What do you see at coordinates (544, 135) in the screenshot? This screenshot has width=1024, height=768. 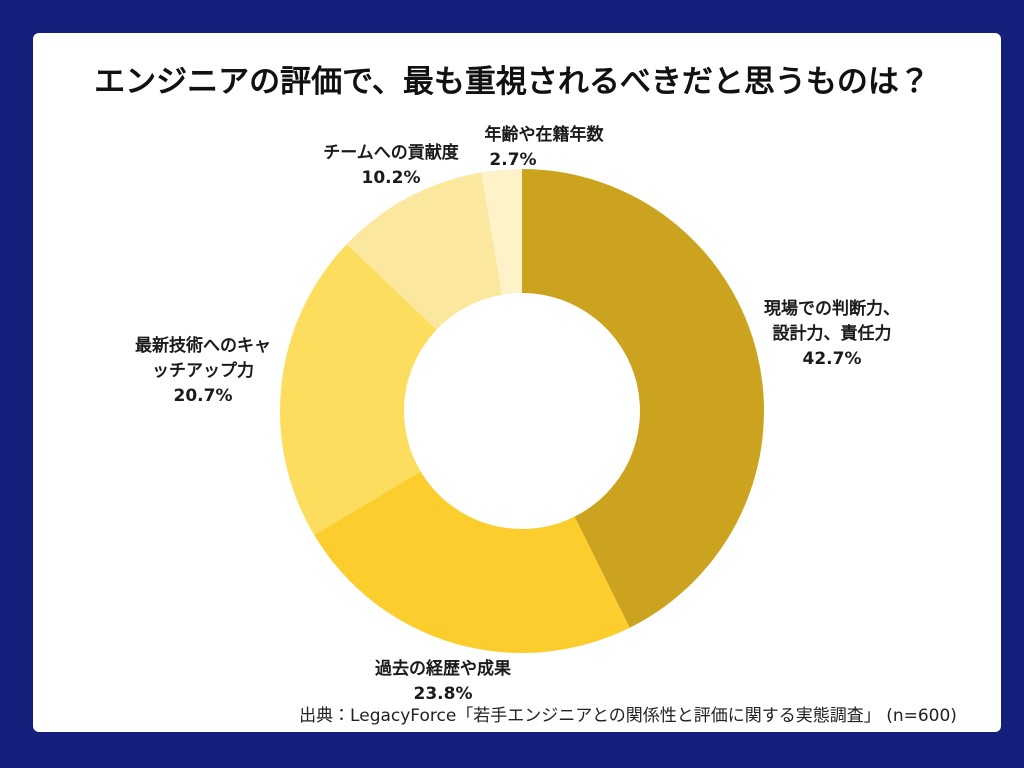 I see `slice-label-line: 年齢や在籍年数` at bounding box center [544, 135].